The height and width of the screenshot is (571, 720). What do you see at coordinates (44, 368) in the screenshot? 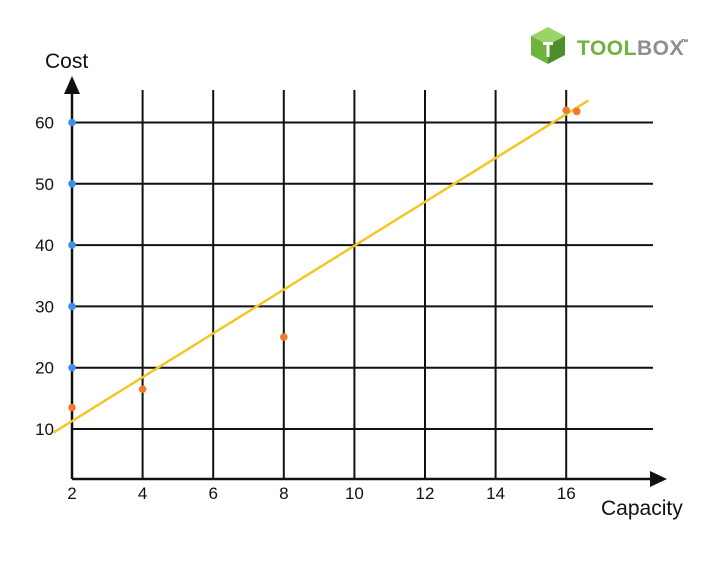
I see `y-tick-label-20: 20` at bounding box center [44, 368].